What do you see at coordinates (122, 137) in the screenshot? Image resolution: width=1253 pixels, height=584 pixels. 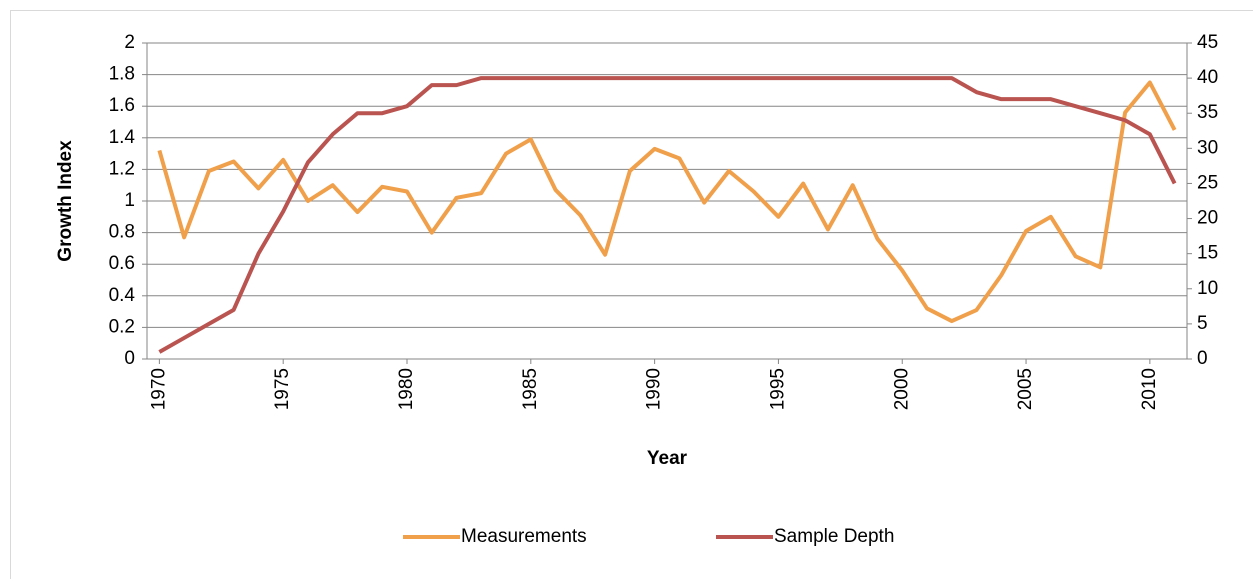 I see `y-tick-label: 1.4` at bounding box center [122, 137].